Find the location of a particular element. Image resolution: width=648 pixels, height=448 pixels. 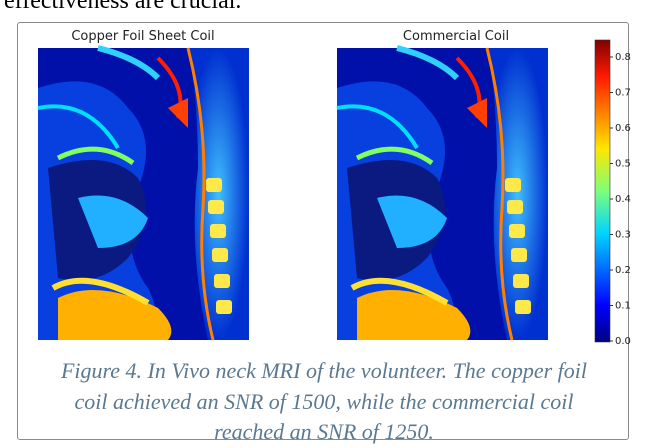

tick-label: 0.5 is located at coordinates (623, 164).